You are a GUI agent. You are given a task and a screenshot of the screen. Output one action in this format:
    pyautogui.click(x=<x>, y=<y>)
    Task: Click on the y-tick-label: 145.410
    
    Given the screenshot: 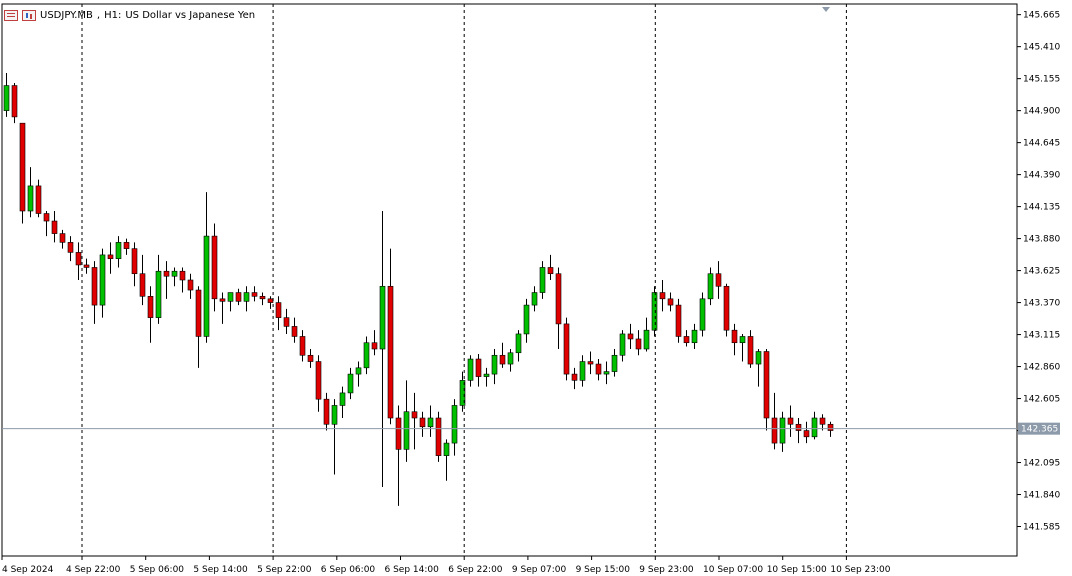 What is the action you would take?
    pyautogui.click(x=1041, y=48)
    